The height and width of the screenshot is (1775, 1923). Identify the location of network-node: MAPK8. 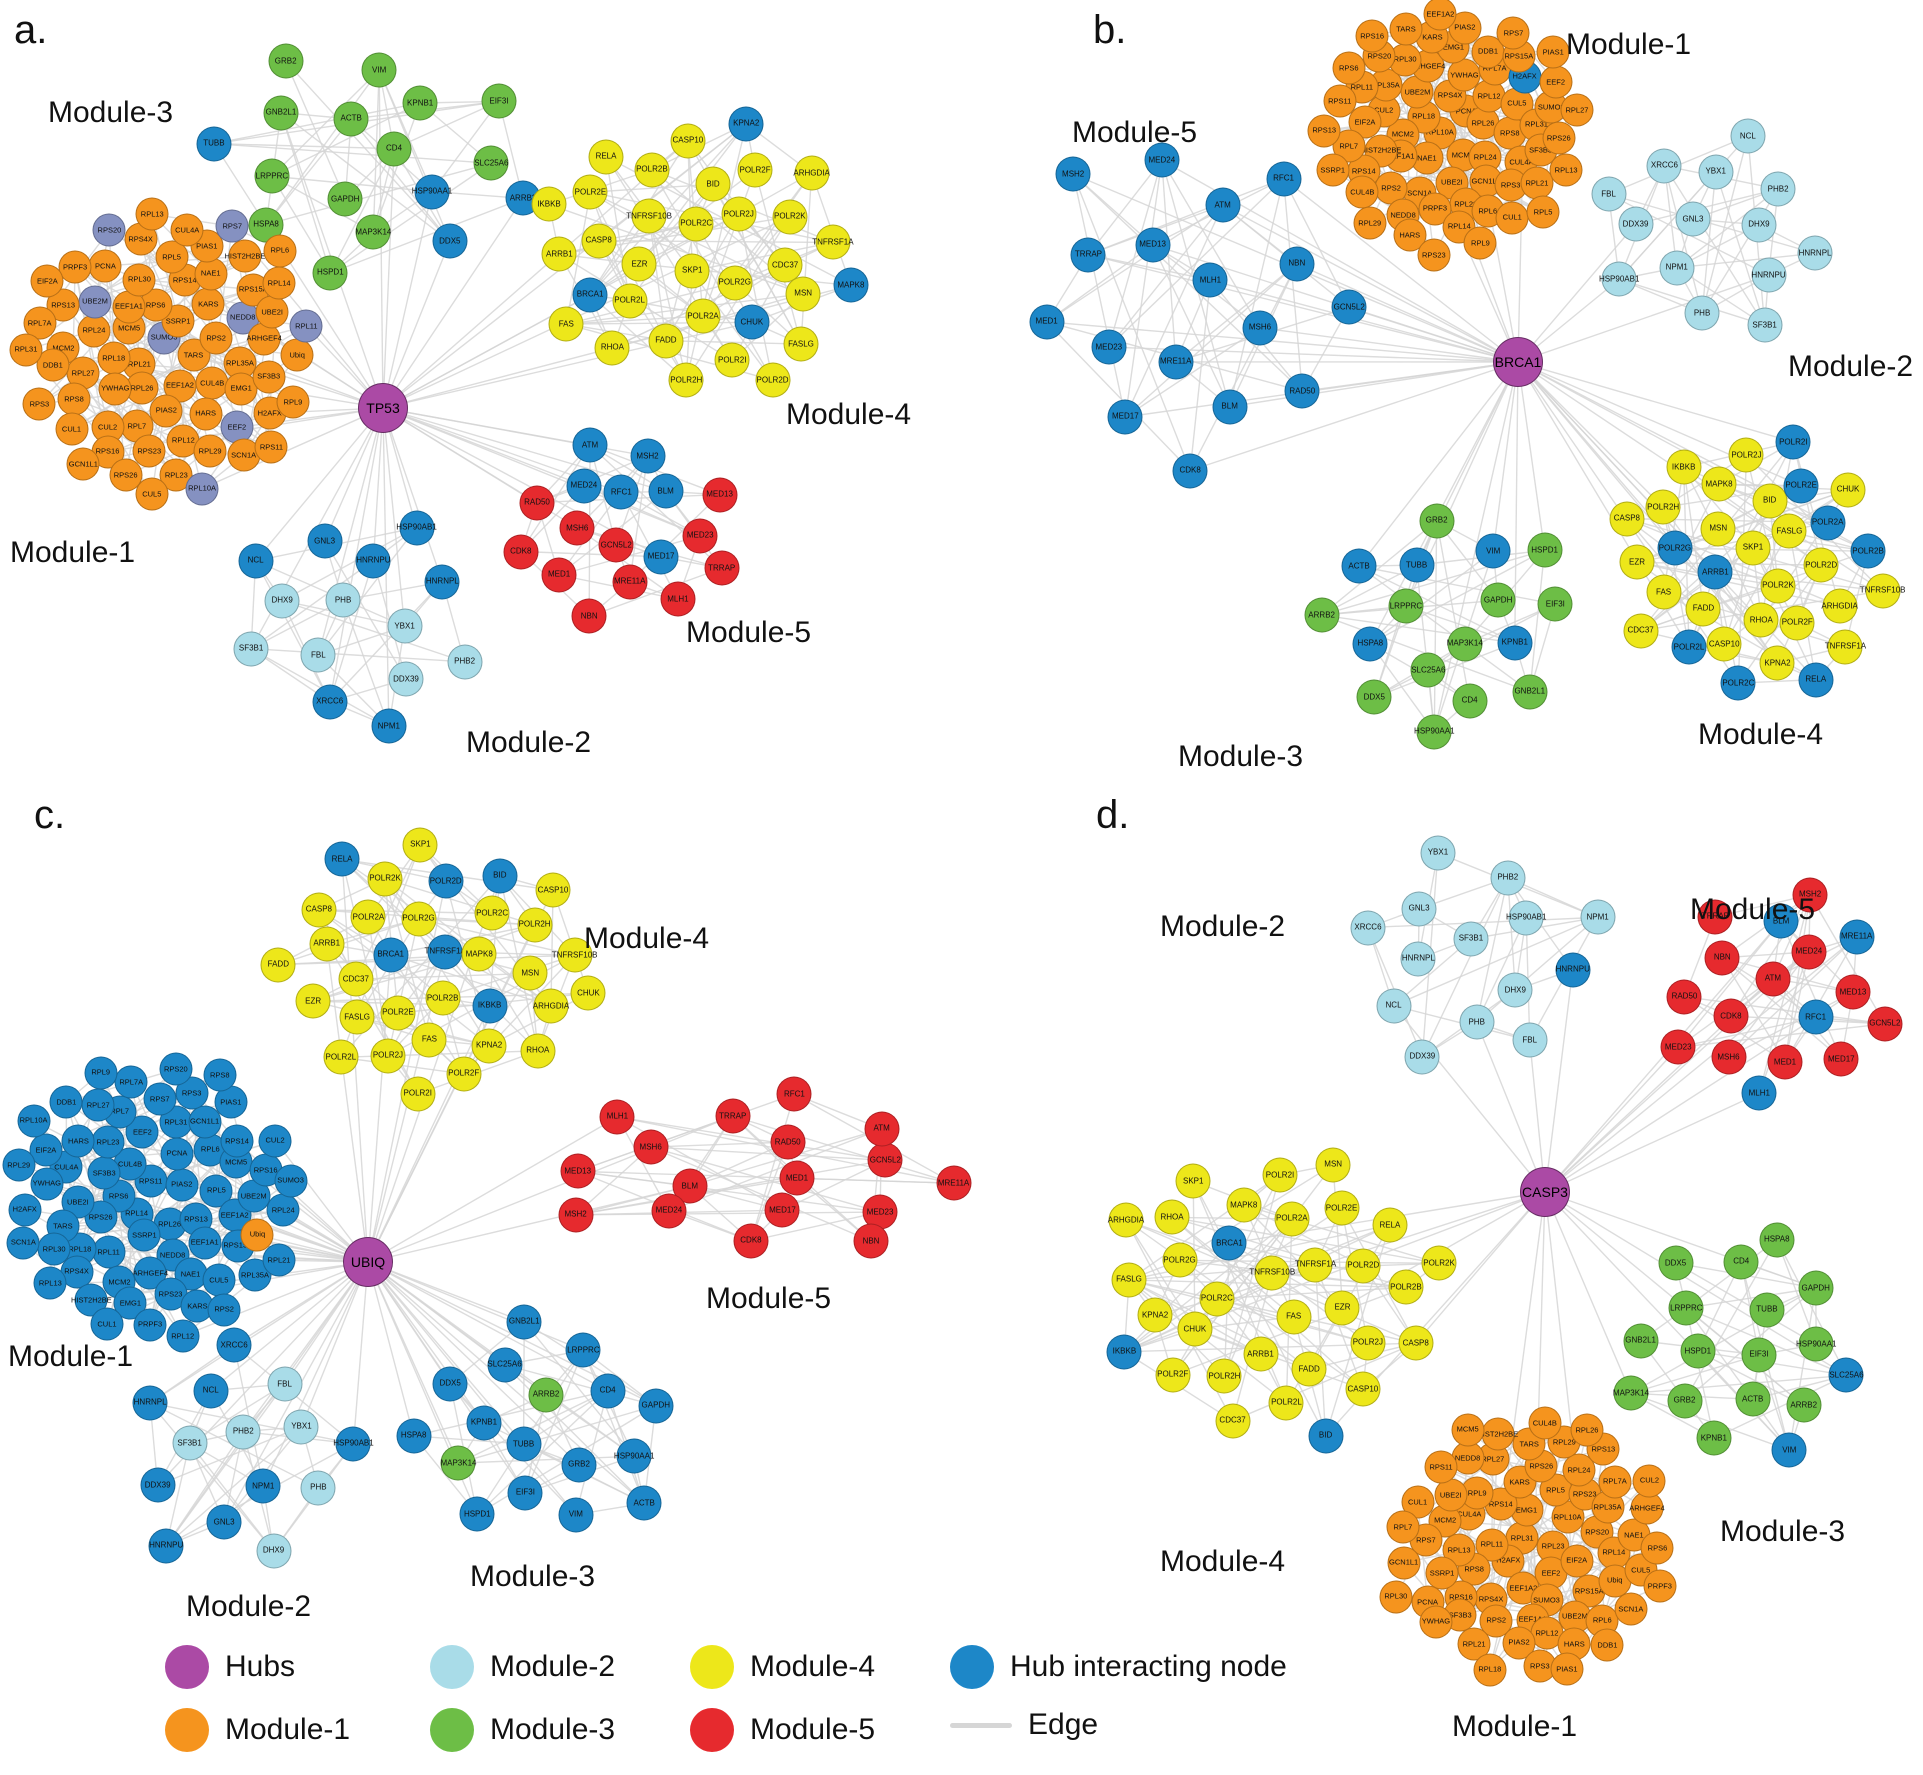
(479, 954).